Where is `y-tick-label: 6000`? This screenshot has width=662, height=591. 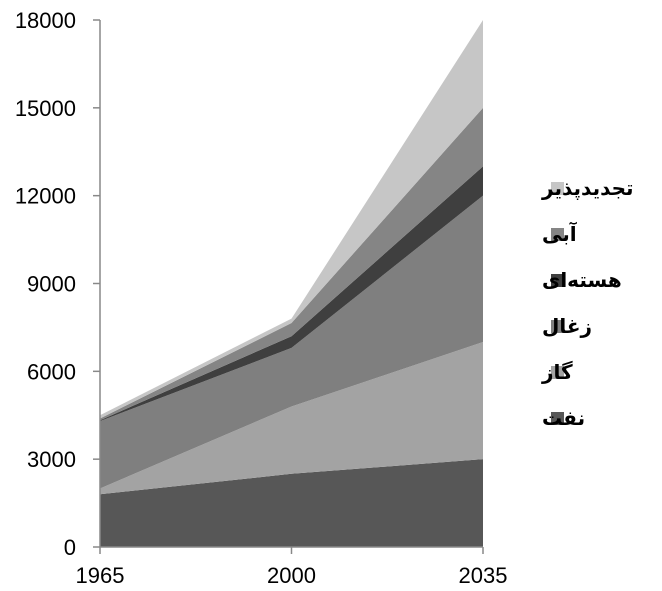
y-tick-label: 6000 is located at coordinates (51, 371).